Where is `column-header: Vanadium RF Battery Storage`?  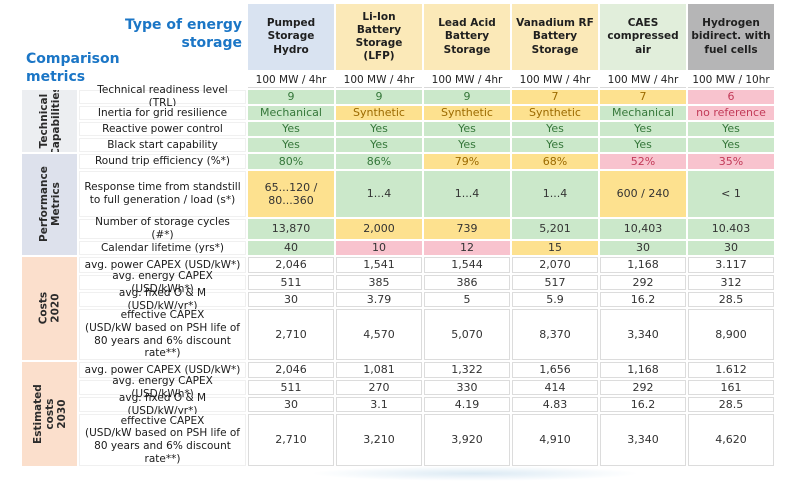 column-header: Vanadium RF Battery Storage is located at coordinates (555, 37).